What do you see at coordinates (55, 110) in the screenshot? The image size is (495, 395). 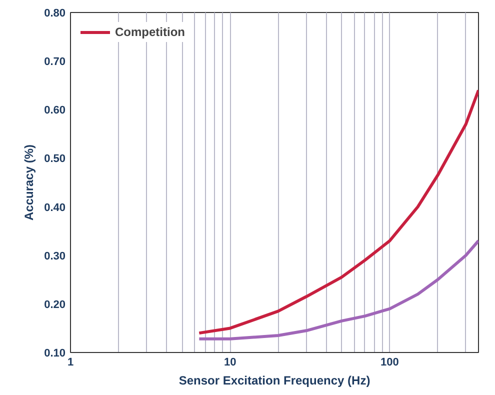 I see `y-tick-label: 0.60` at bounding box center [55, 110].